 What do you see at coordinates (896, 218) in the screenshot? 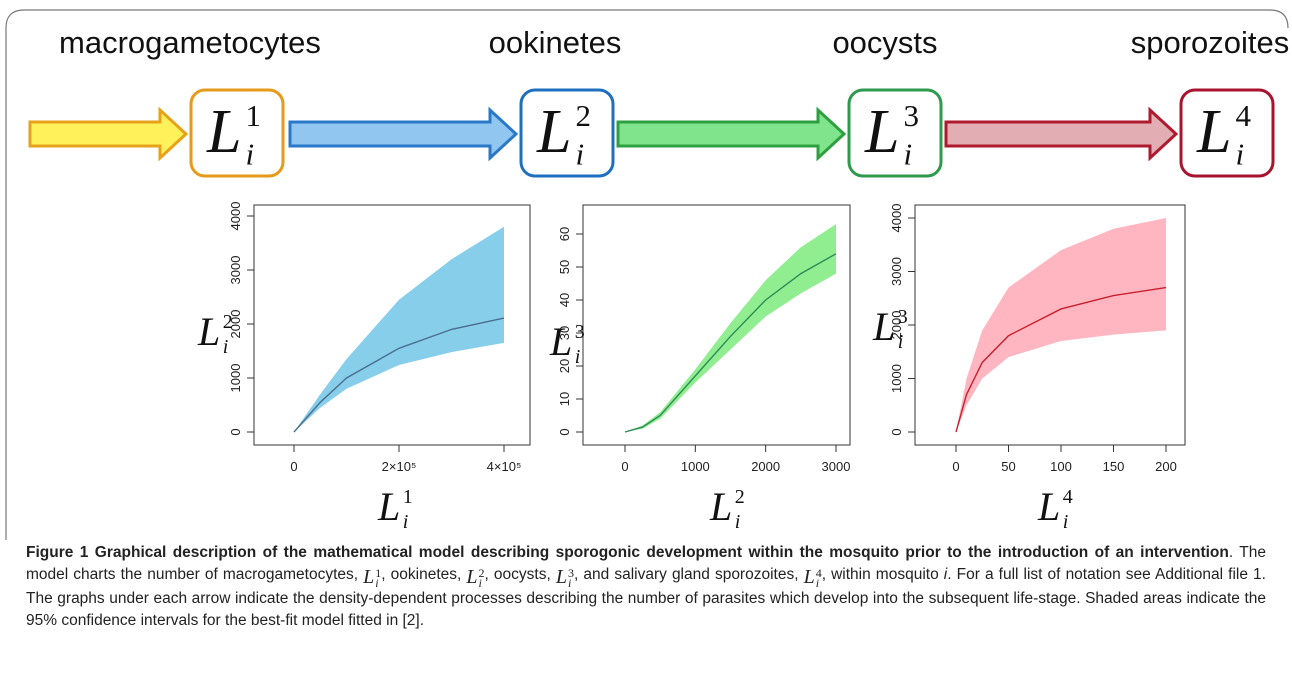
I see `y-tick-label: 4000` at bounding box center [896, 218].